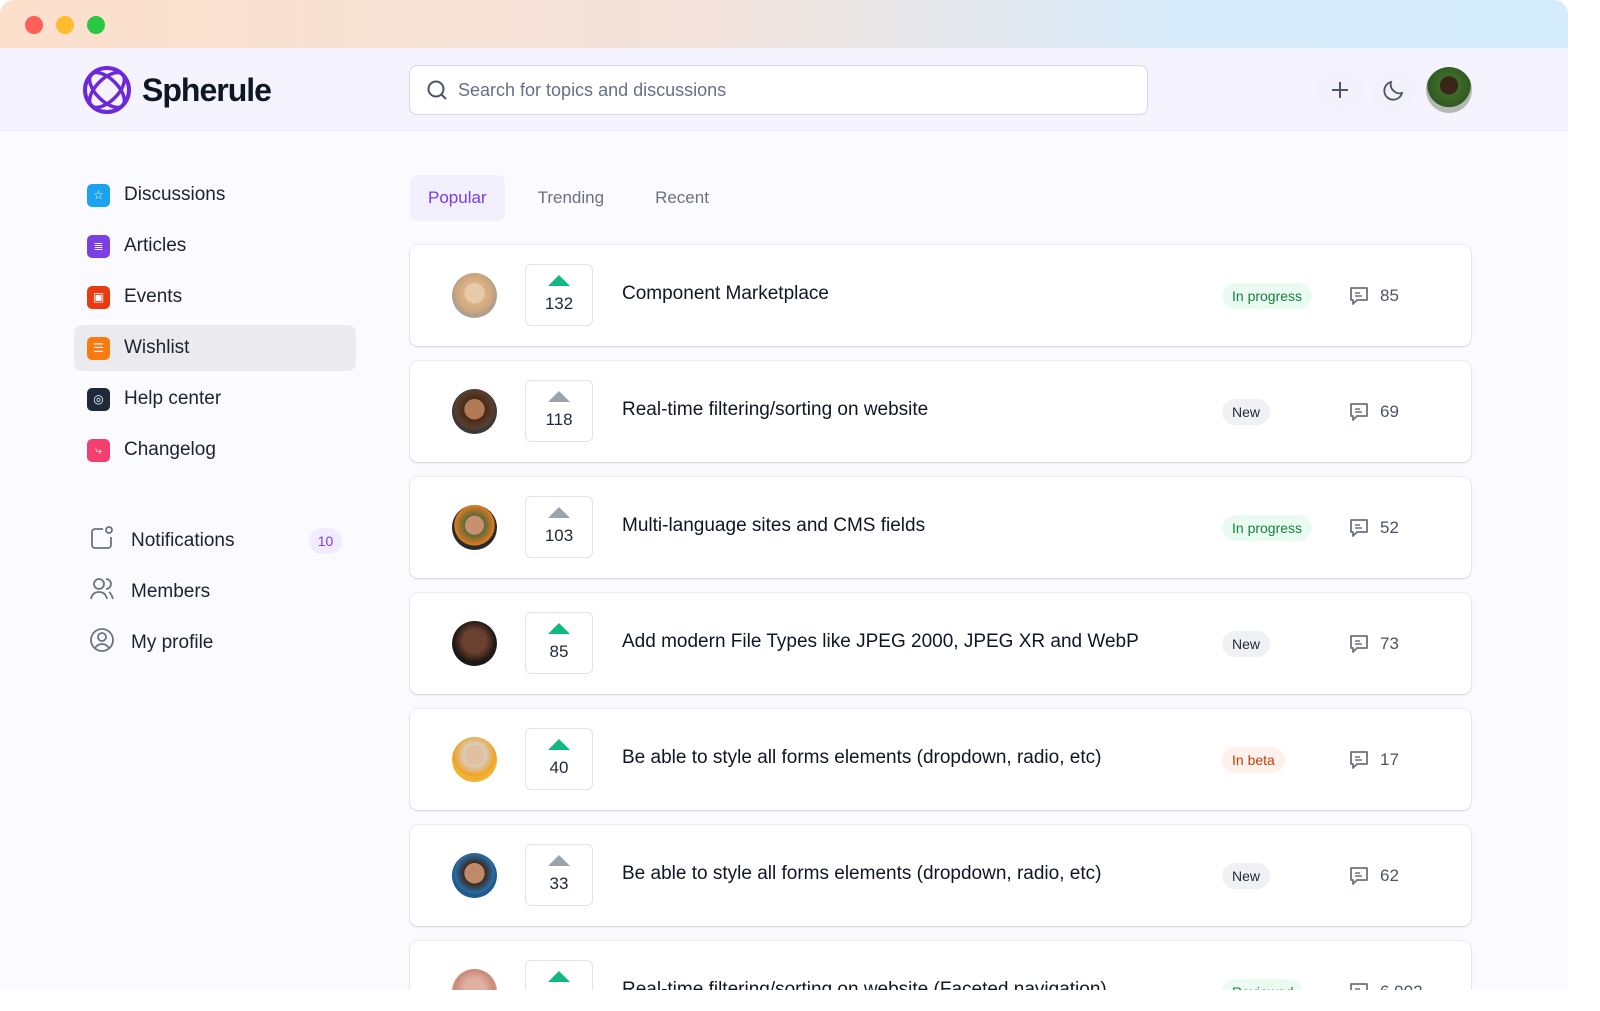 This screenshot has height=1011, width=1600. Describe the element at coordinates (215, 297) in the screenshot. I see `sidebar-item-events: ▣ Events` at that location.